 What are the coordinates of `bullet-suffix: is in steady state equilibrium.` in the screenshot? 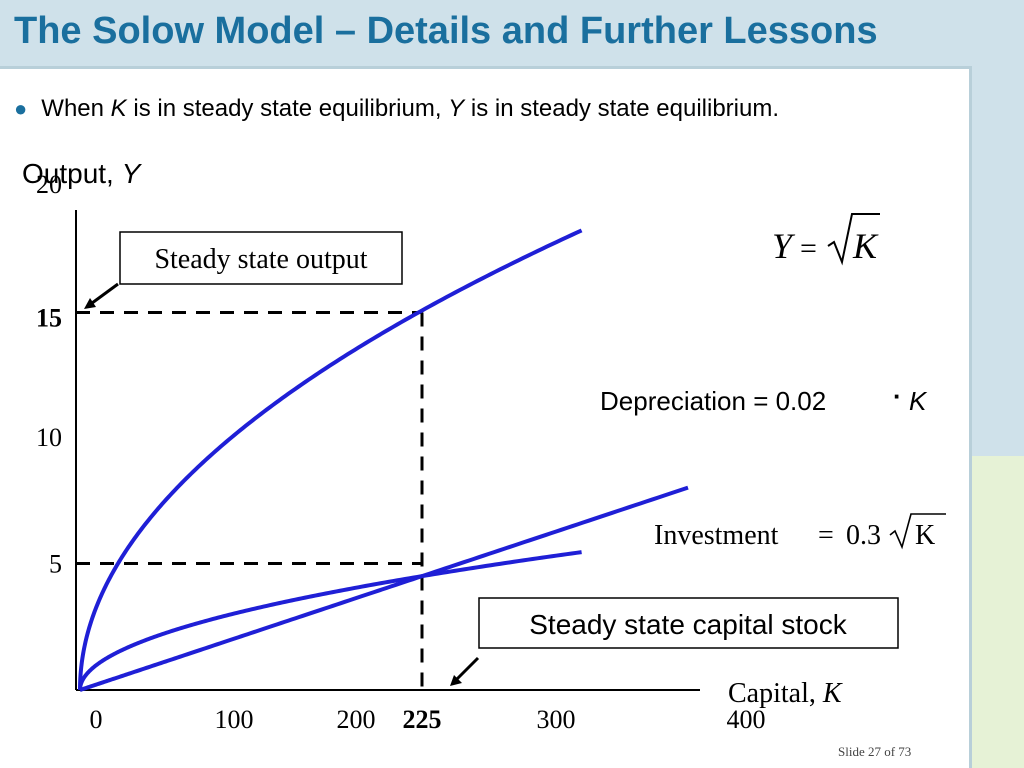 It's located at (621, 108).